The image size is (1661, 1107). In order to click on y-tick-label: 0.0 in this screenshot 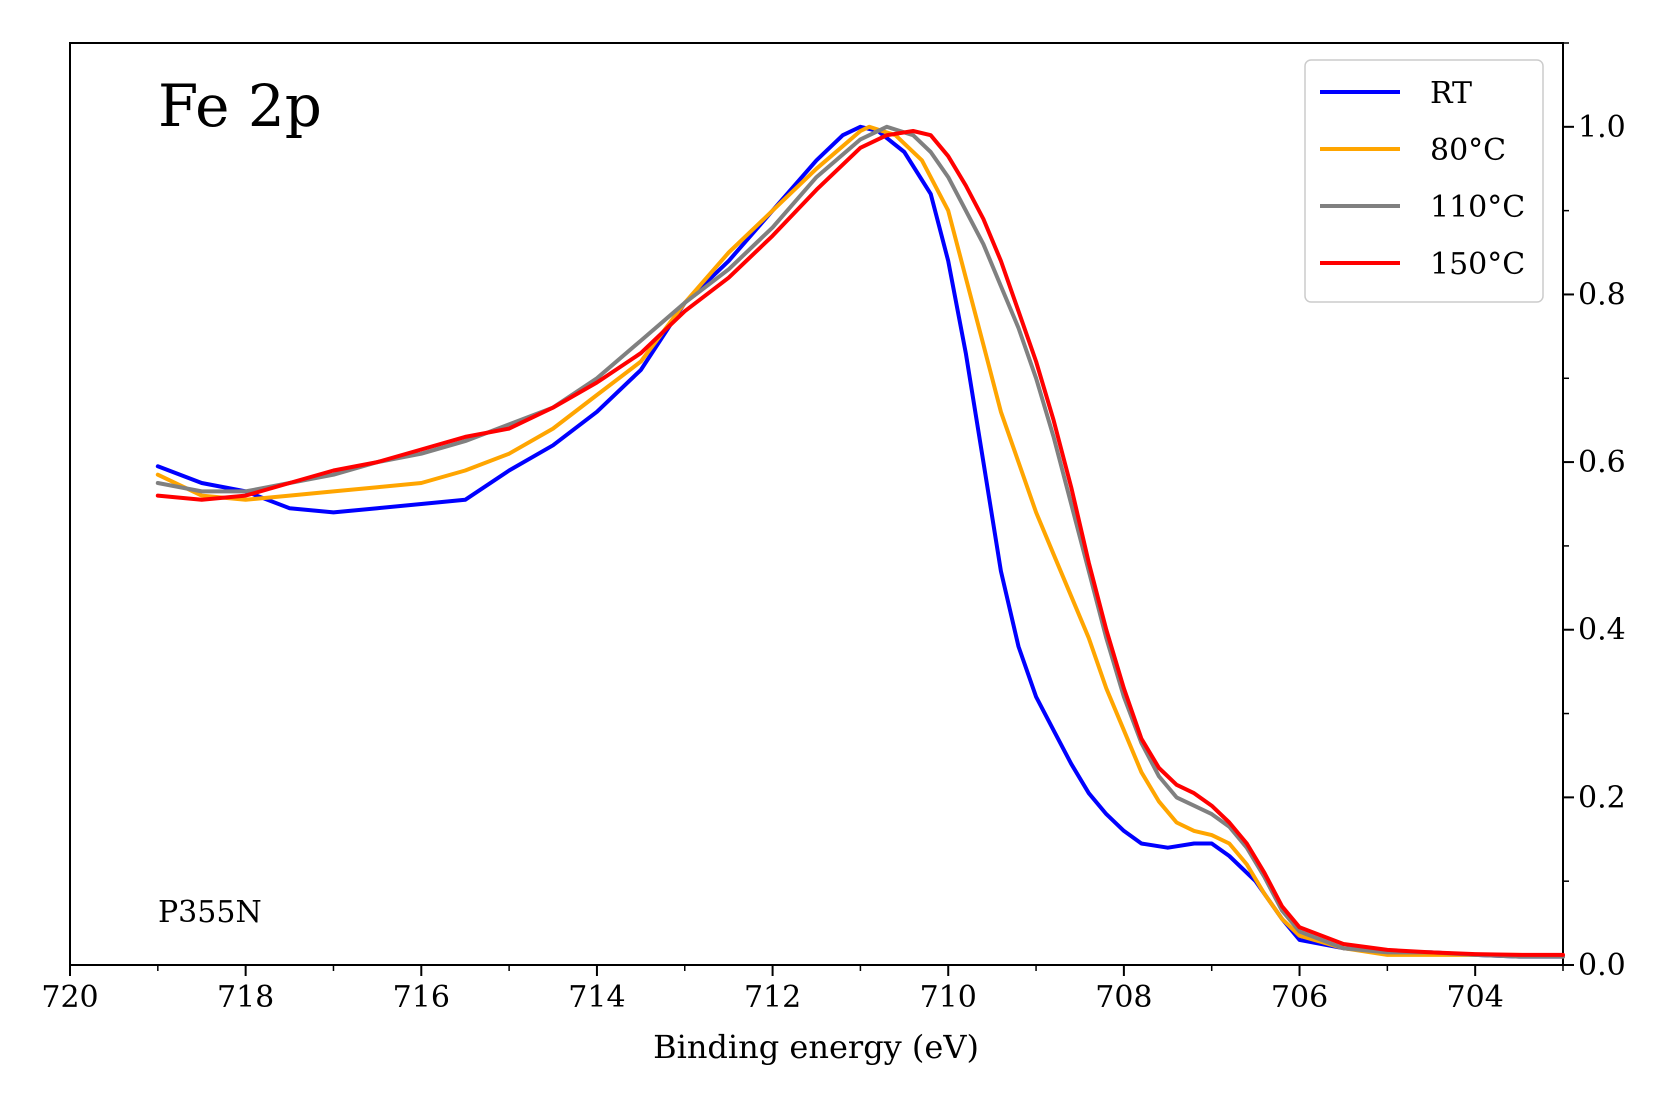, I will do `click(1602, 965)`.